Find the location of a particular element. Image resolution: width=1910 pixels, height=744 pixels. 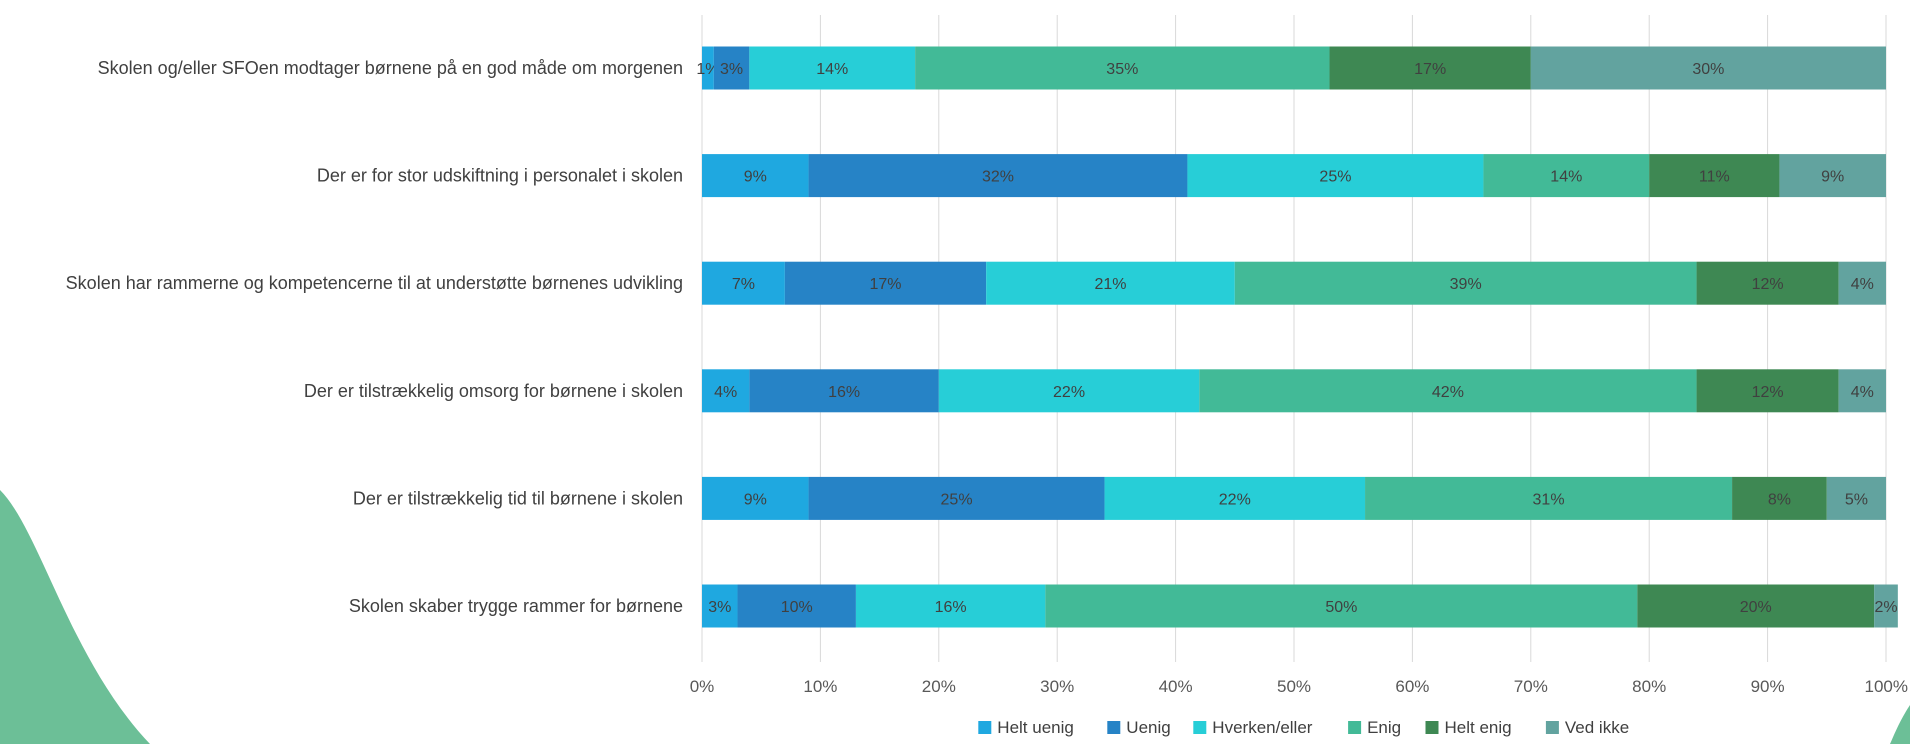

x-tick-label: 10% is located at coordinates (820, 686).